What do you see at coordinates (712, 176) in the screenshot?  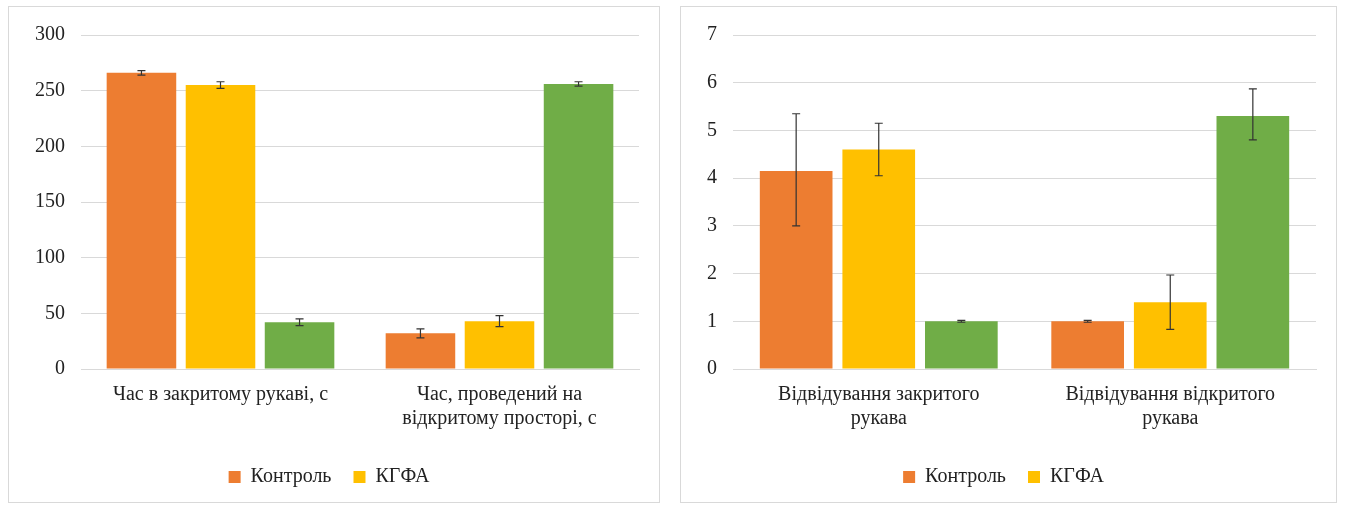 I see `y-tick-label: 4` at bounding box center [712, 176].